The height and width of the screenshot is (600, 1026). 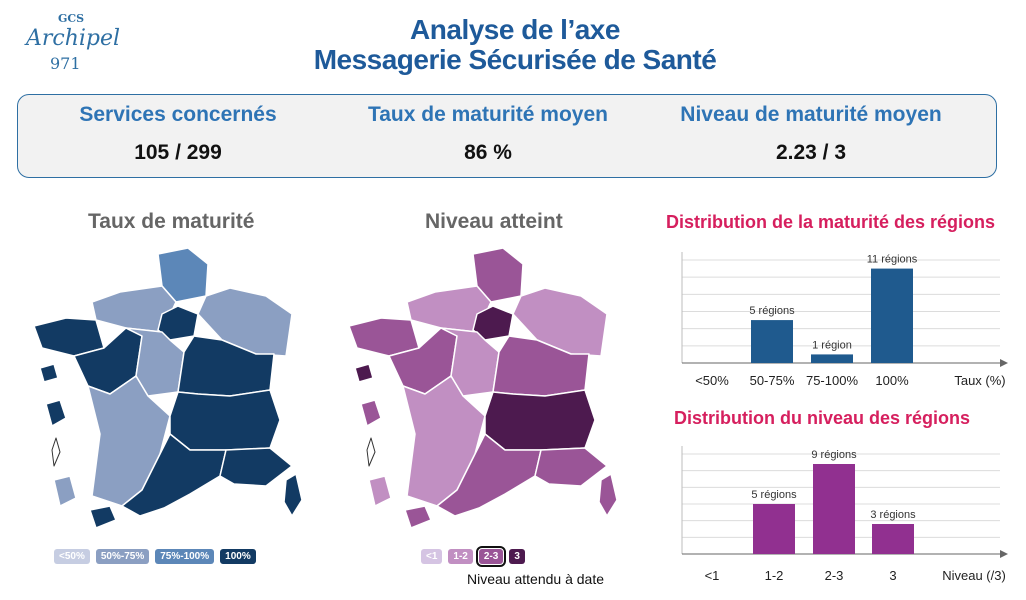 What do you see at coordinates (892, 575) in the screenshot?
I see `x-tick-label: 3` at bounding box center [892, 575].